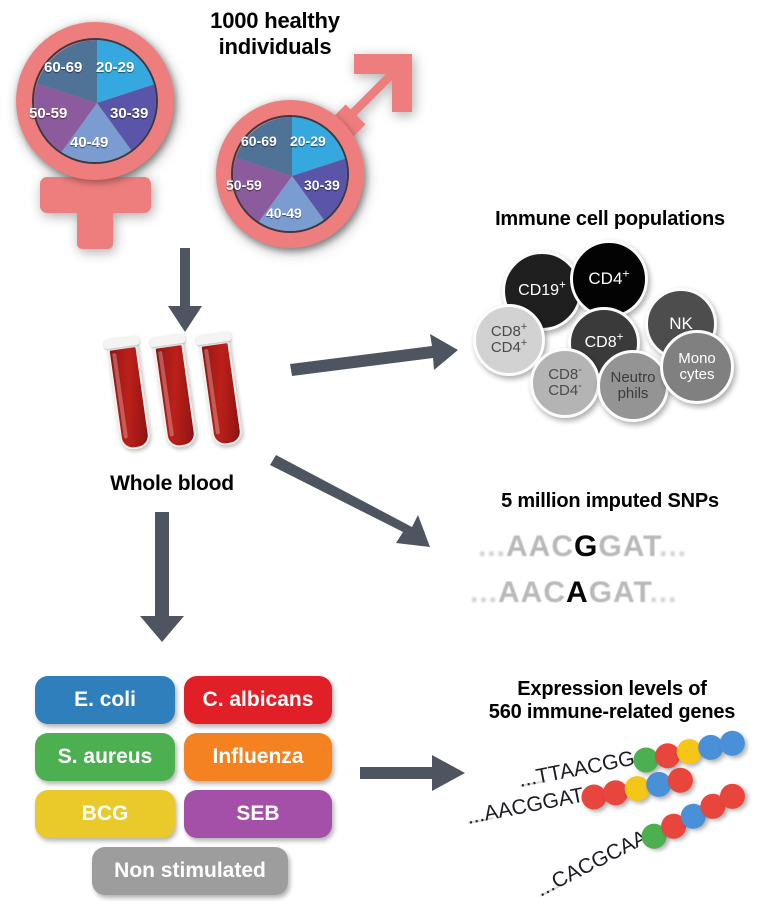 Image resolution: width=771 pixels, height=922 pixels. I want to click on expression-title-line2: 560 immune-related genes, so click(612, 712).